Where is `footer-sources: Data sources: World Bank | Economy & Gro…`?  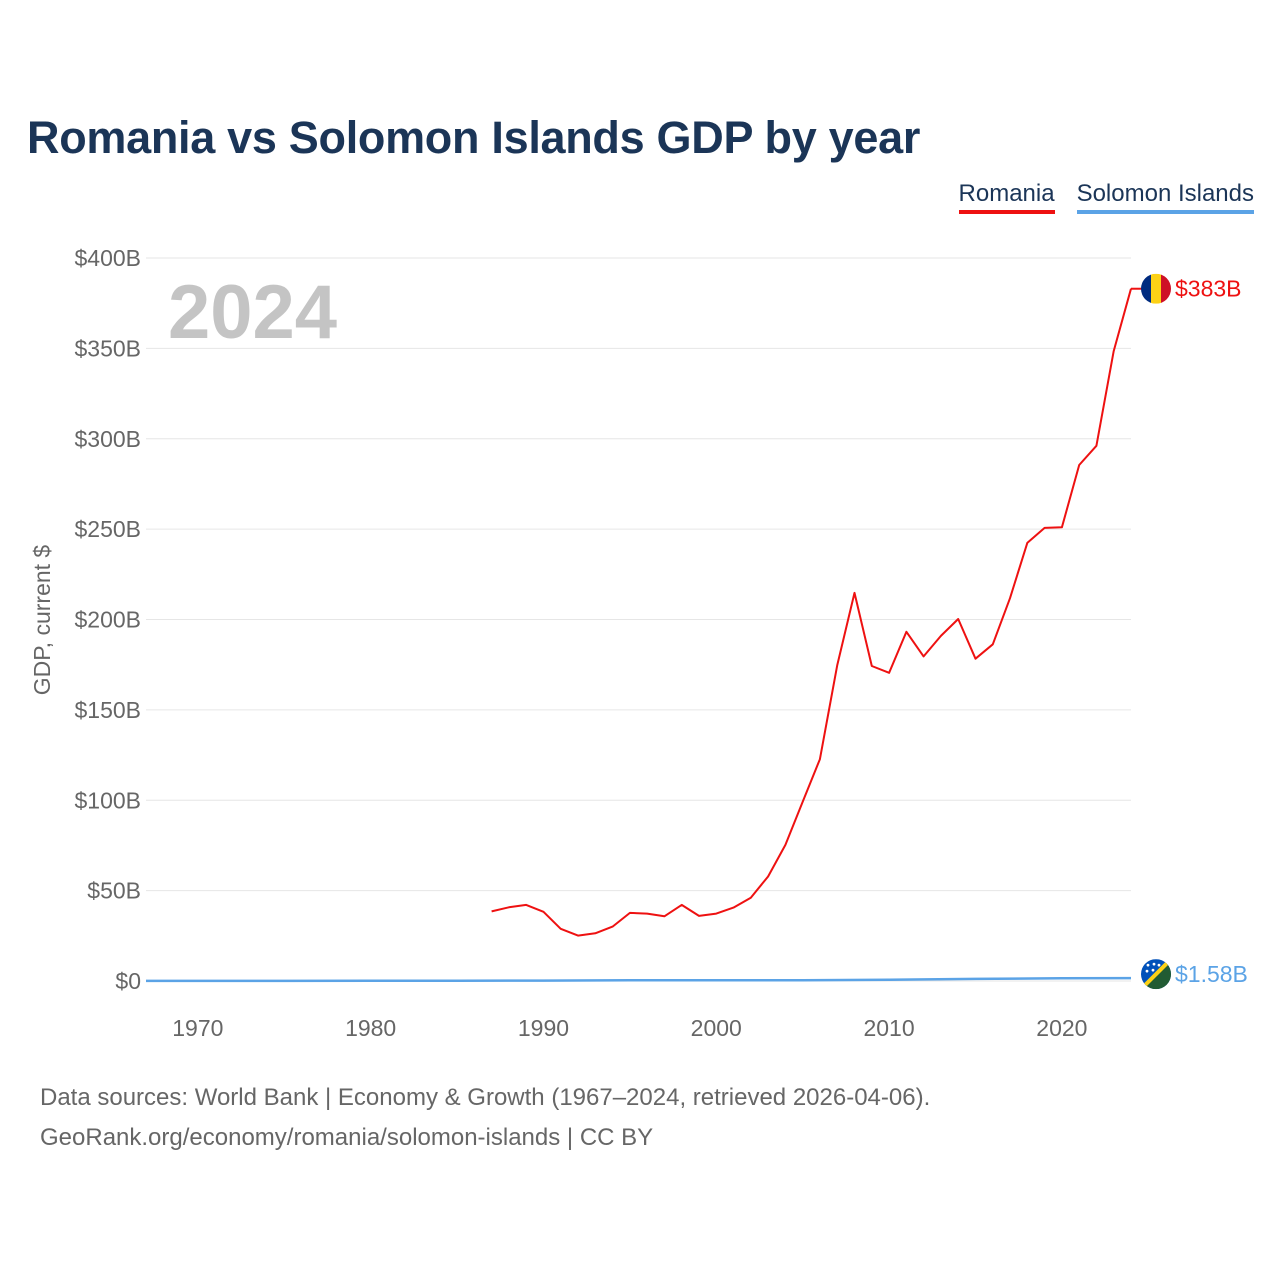
footer-sources: Data sources: World Bank | Economy & Gro… is located at coordinates (485, 1097).